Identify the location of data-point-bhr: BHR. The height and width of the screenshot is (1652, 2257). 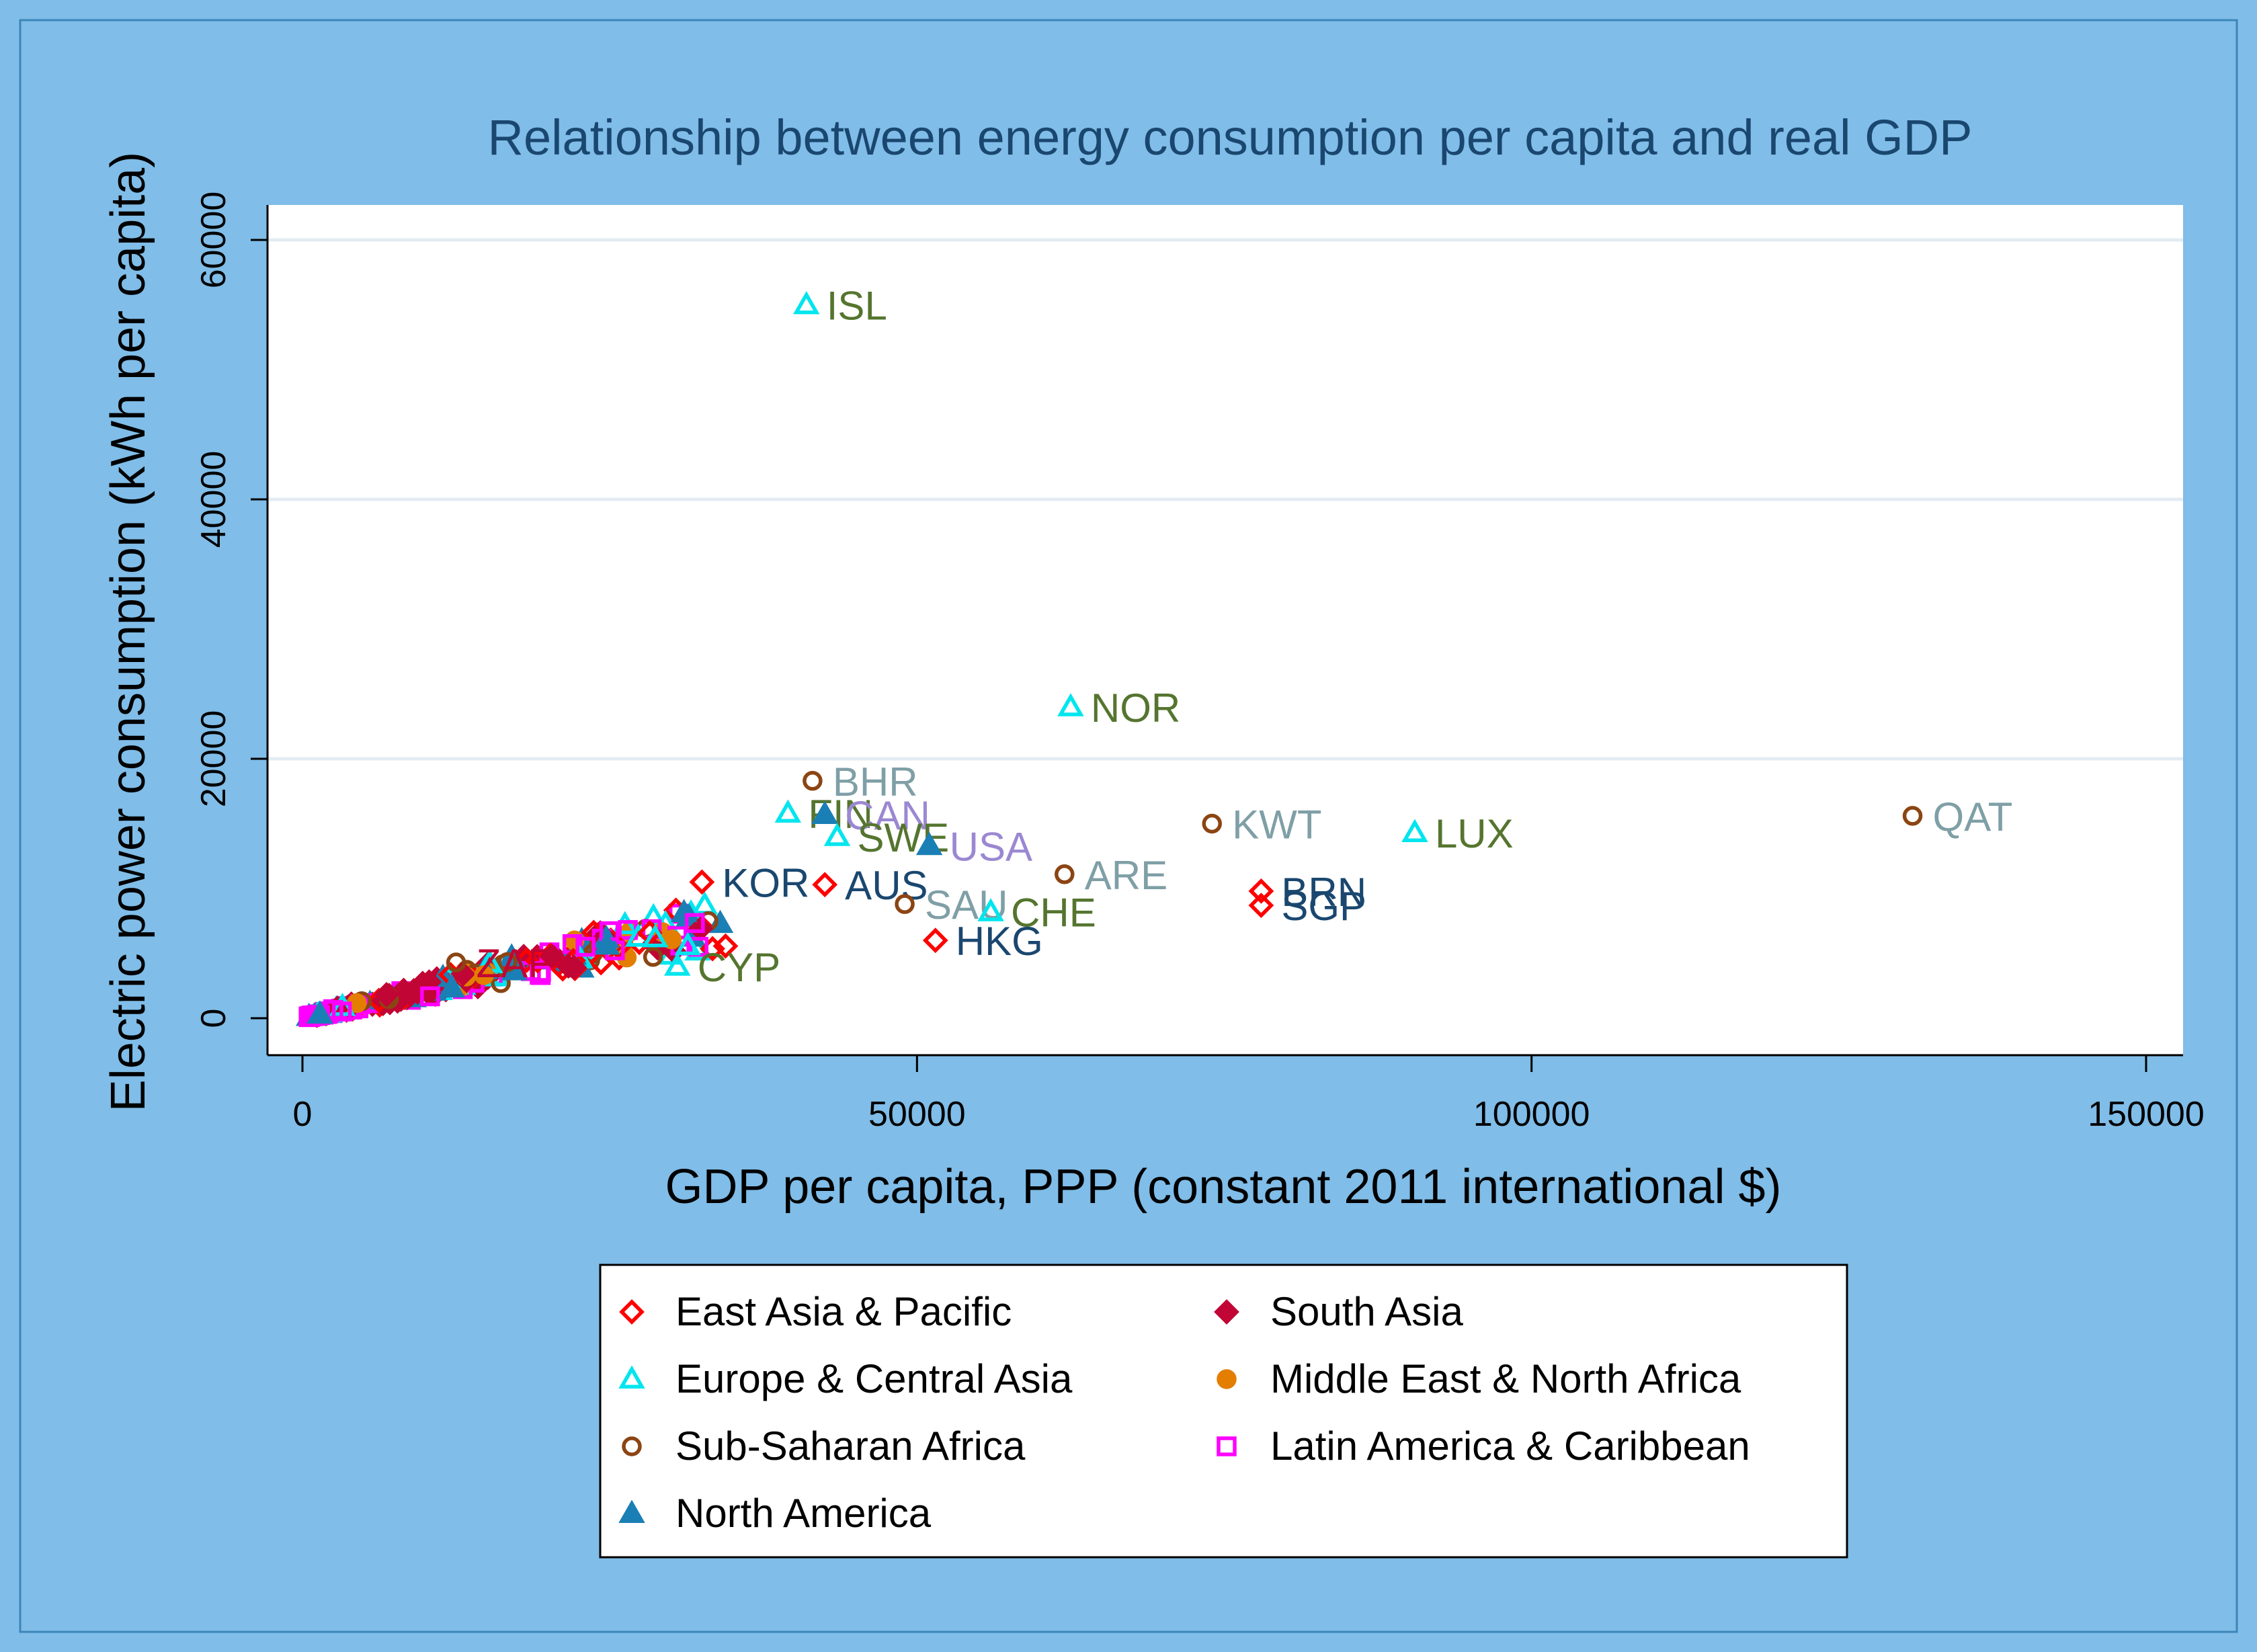
(861, 781).